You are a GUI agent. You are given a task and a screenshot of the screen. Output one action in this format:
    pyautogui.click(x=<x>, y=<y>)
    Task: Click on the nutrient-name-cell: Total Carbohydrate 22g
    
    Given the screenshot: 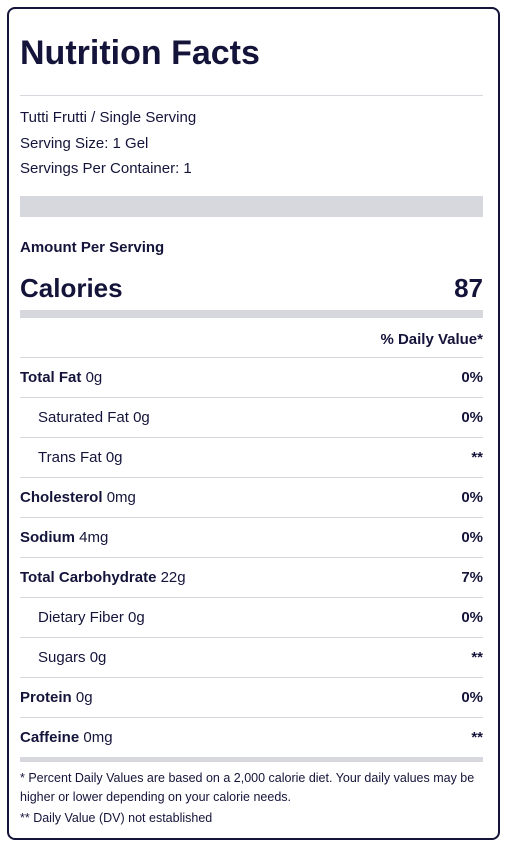 What is the action you would take?
    pyautogui.click(x=103, y=577)
    